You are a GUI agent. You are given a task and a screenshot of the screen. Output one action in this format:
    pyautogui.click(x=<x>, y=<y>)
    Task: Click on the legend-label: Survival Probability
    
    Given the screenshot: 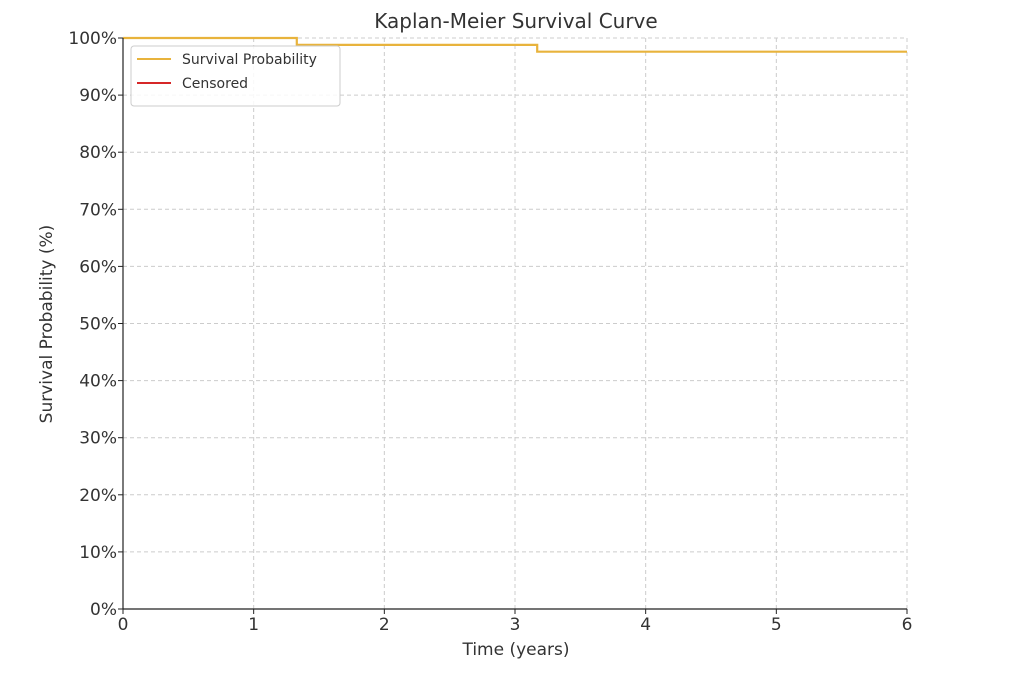 What is the action you would take?
    pyautogui.click(x=249, y=60)
    